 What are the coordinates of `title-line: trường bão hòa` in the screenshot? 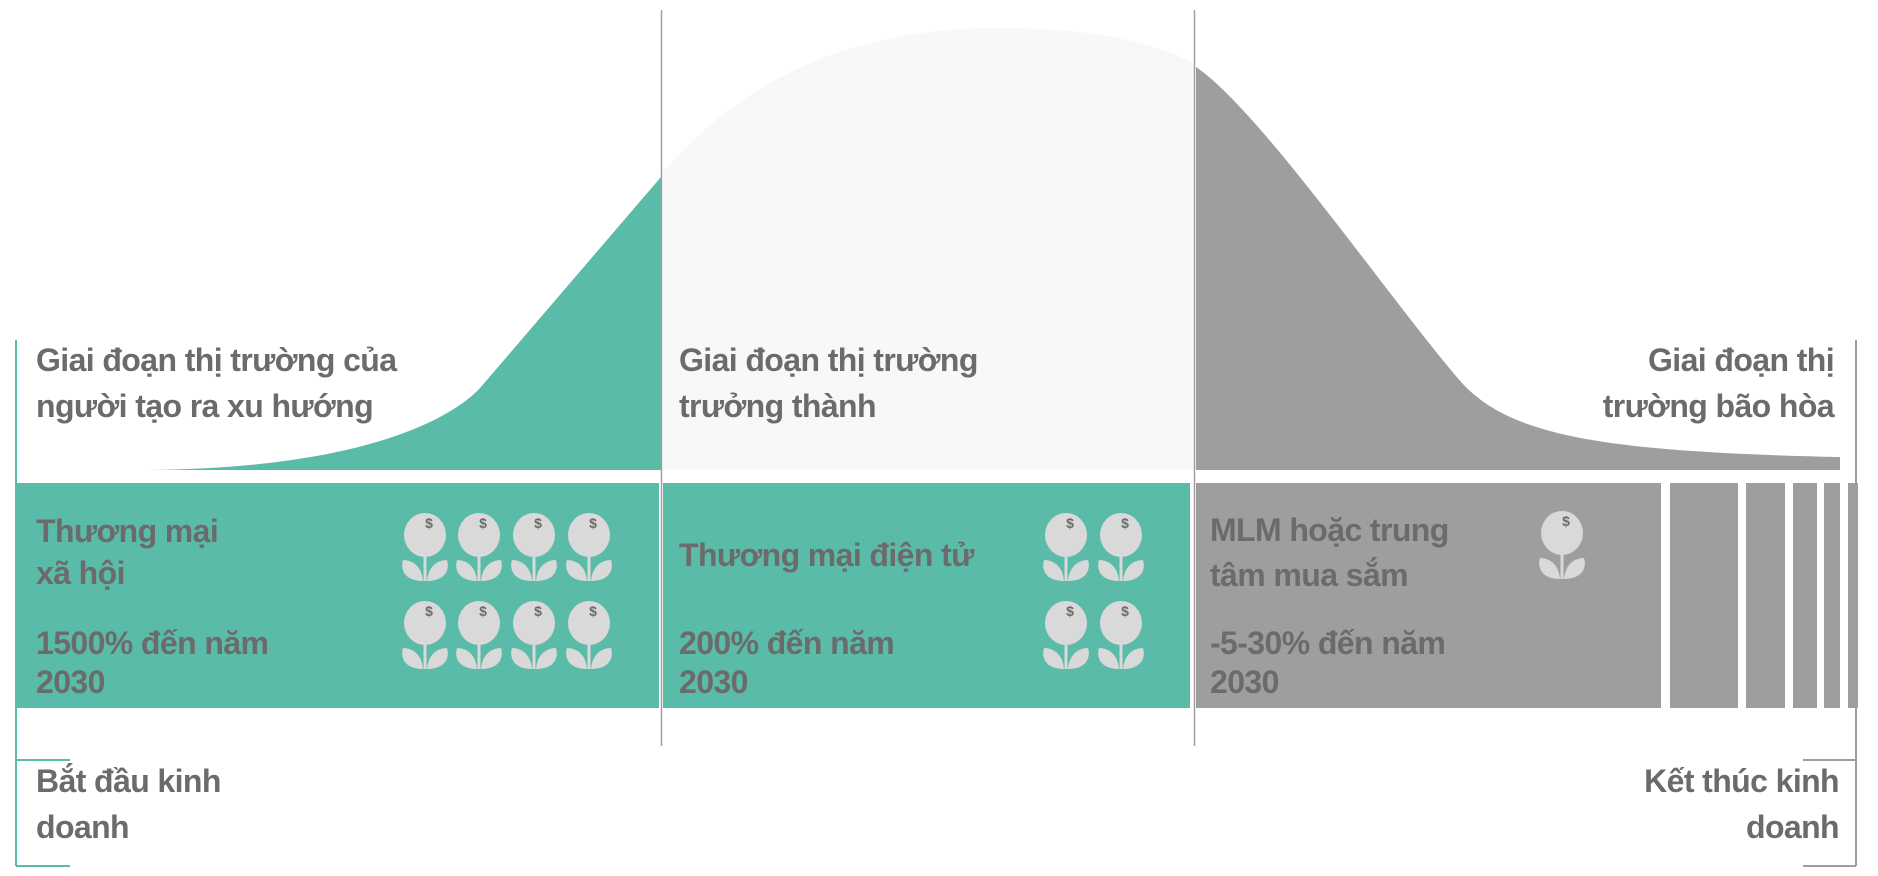 It's located at (1718, 406).